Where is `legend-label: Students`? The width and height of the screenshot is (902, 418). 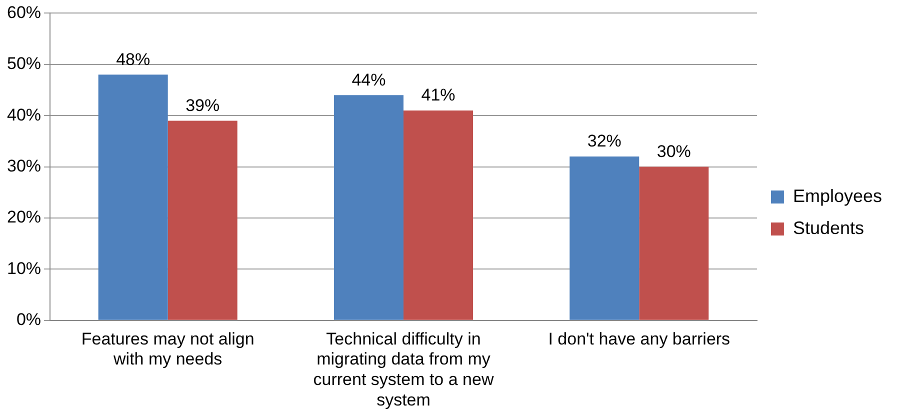 legend-label: Students is located at coordinates (828, 228).